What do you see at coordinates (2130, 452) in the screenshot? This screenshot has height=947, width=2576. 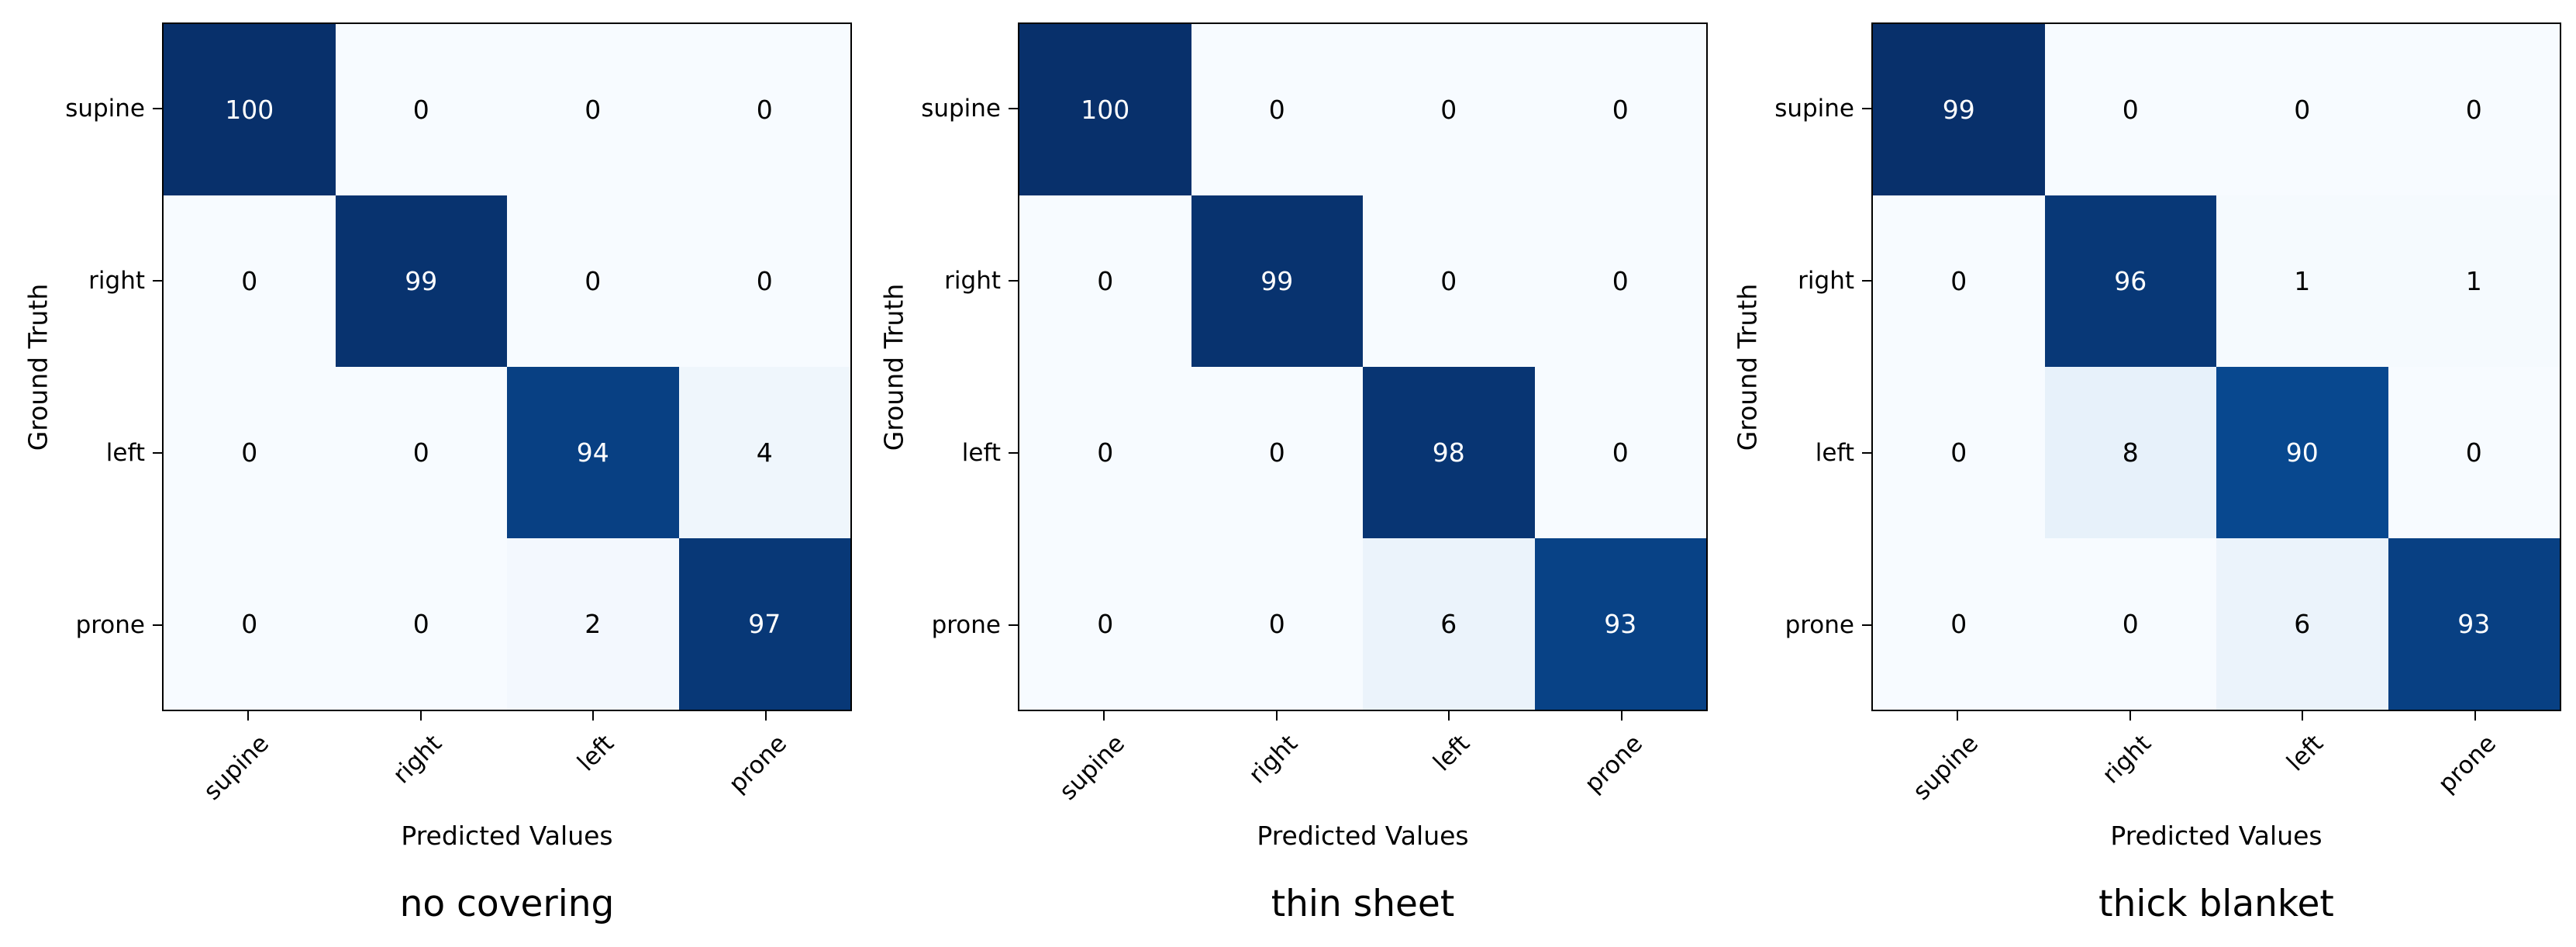 I see `heatmap-cell: 8` at bounding box center [2130, 452].